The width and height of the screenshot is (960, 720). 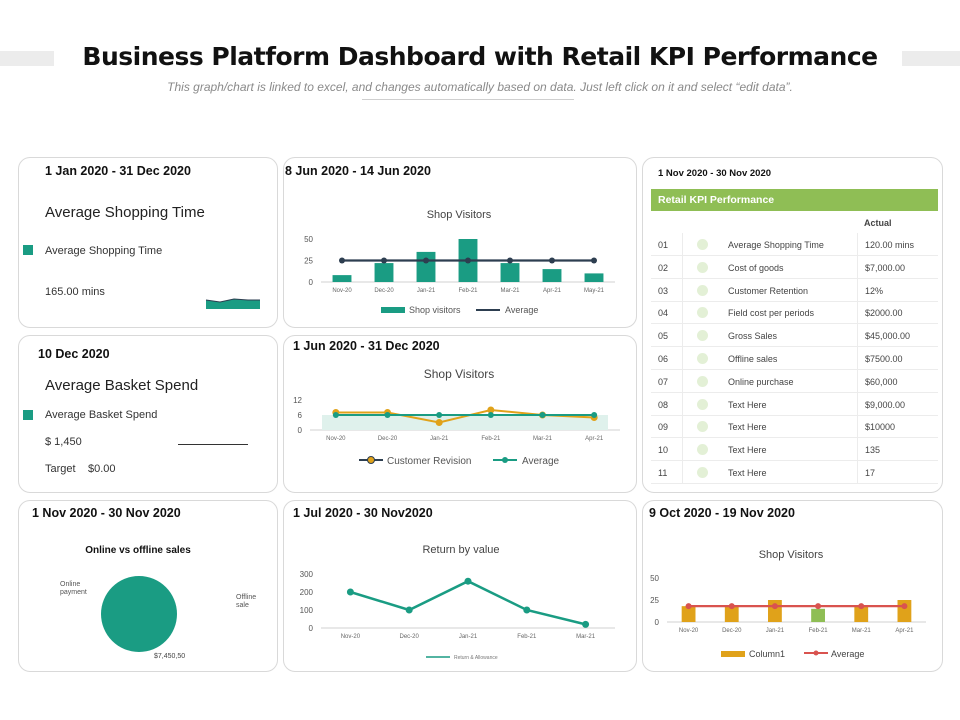 What do you see at coordinates (794, 404) in the screenshot?
I see `table-row: 08 Text Here $9,000.00` at bounding box center [794, 404].